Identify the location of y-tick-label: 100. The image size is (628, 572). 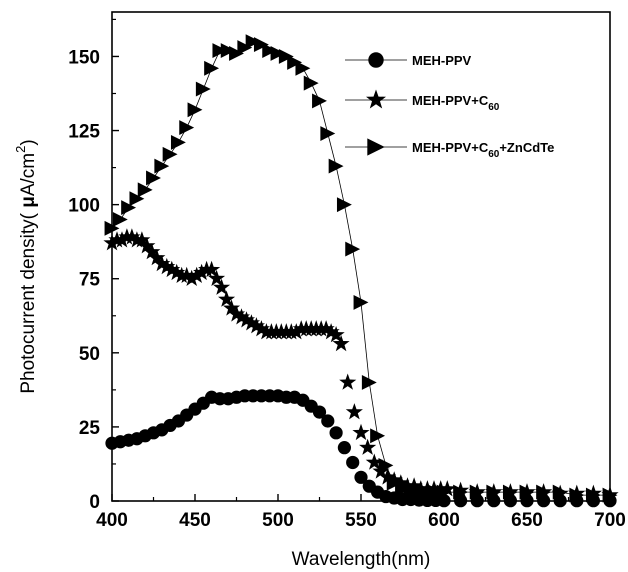
(84, 206).